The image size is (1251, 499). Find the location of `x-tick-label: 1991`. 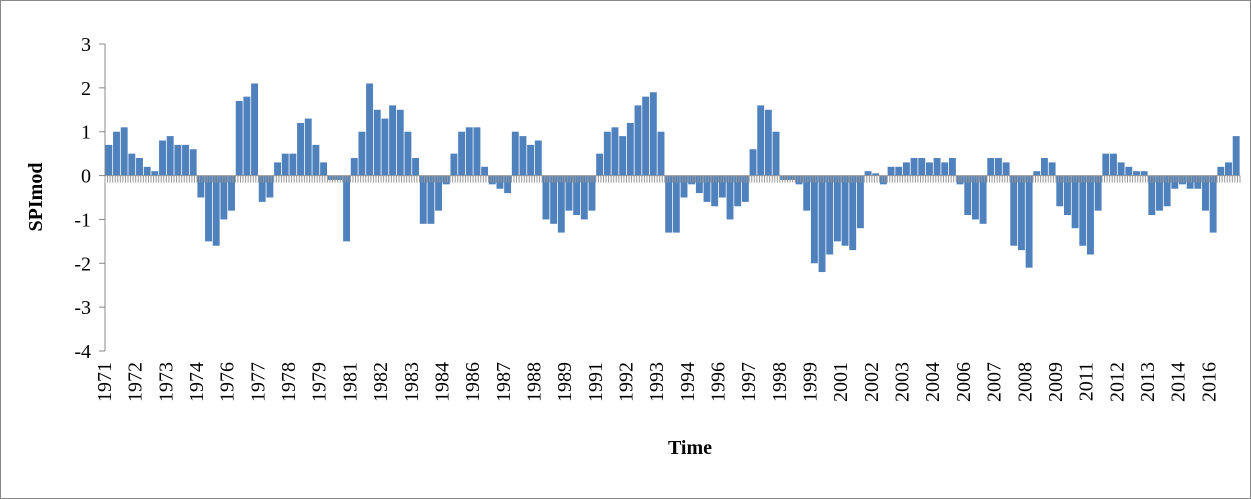

x-tick-label: 1991 is located at coordinates (596, 382).